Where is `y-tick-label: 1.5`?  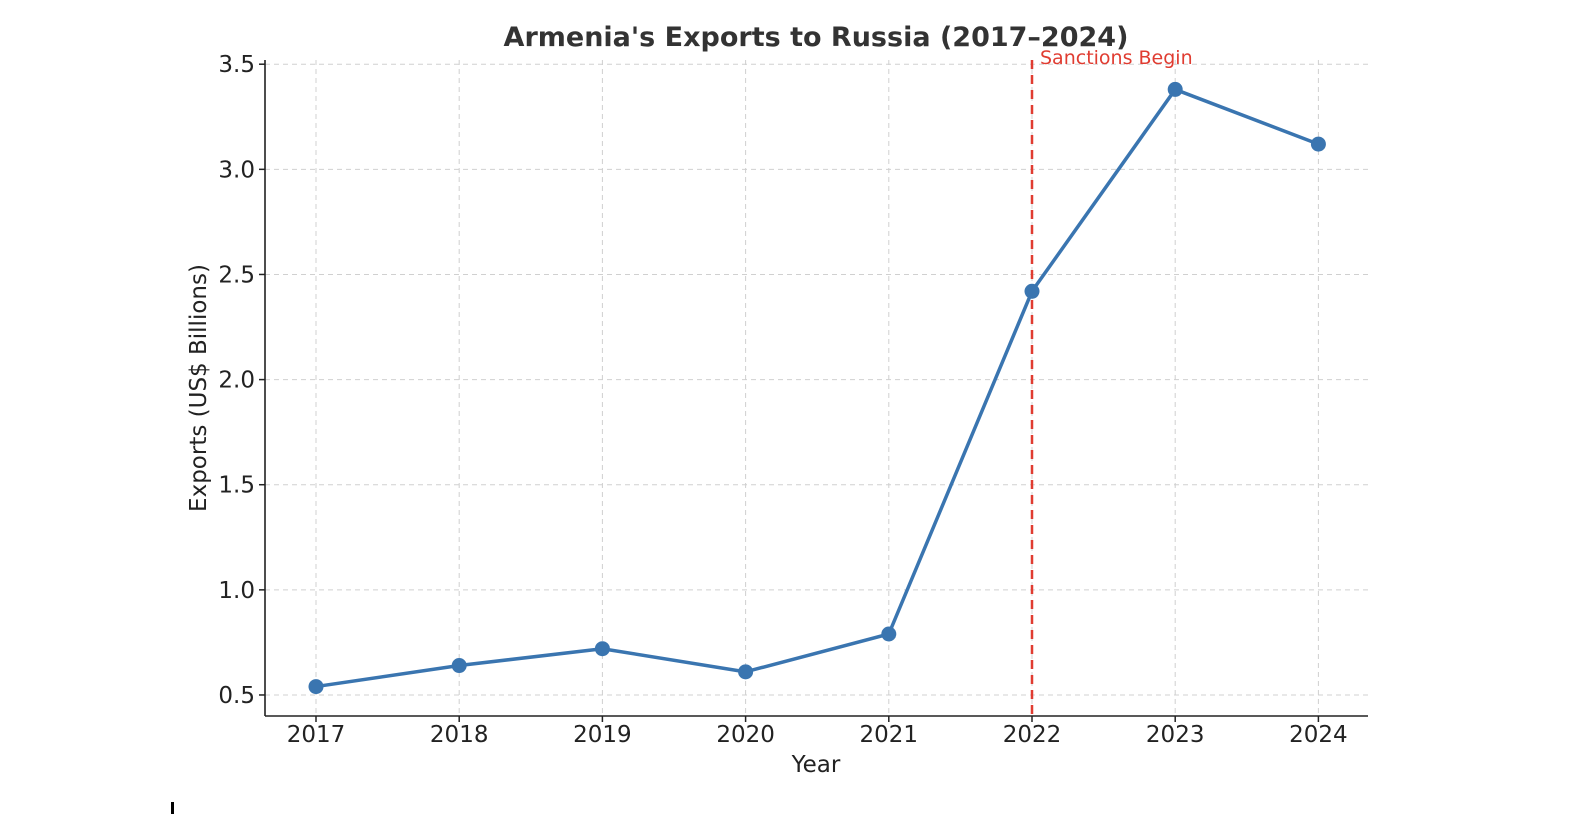
y-tick-label: 1.5 is located at coordinates (236, 486).